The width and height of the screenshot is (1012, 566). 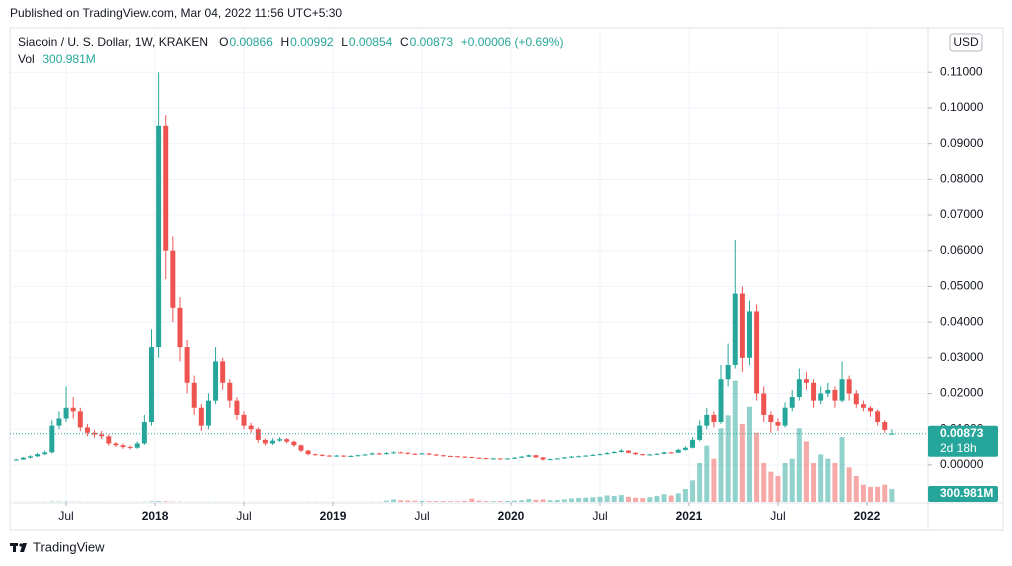 What do you see at coordinates (224, 42) in the screenshot?
I see `ohlc-key: O` at bounding box center [224, 42].